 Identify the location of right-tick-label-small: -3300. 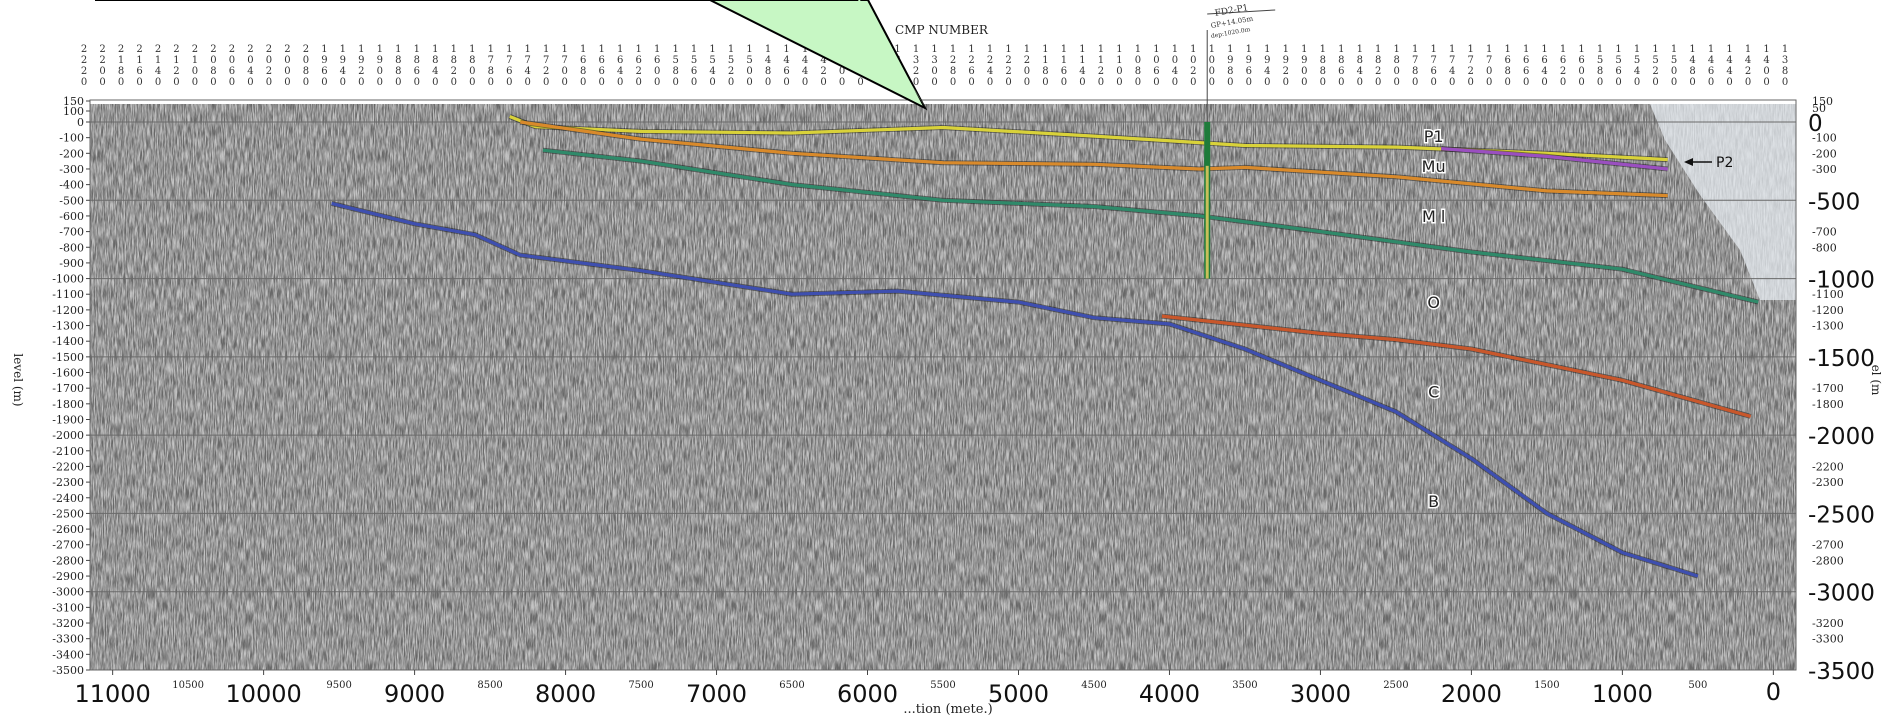
(1828, 639).